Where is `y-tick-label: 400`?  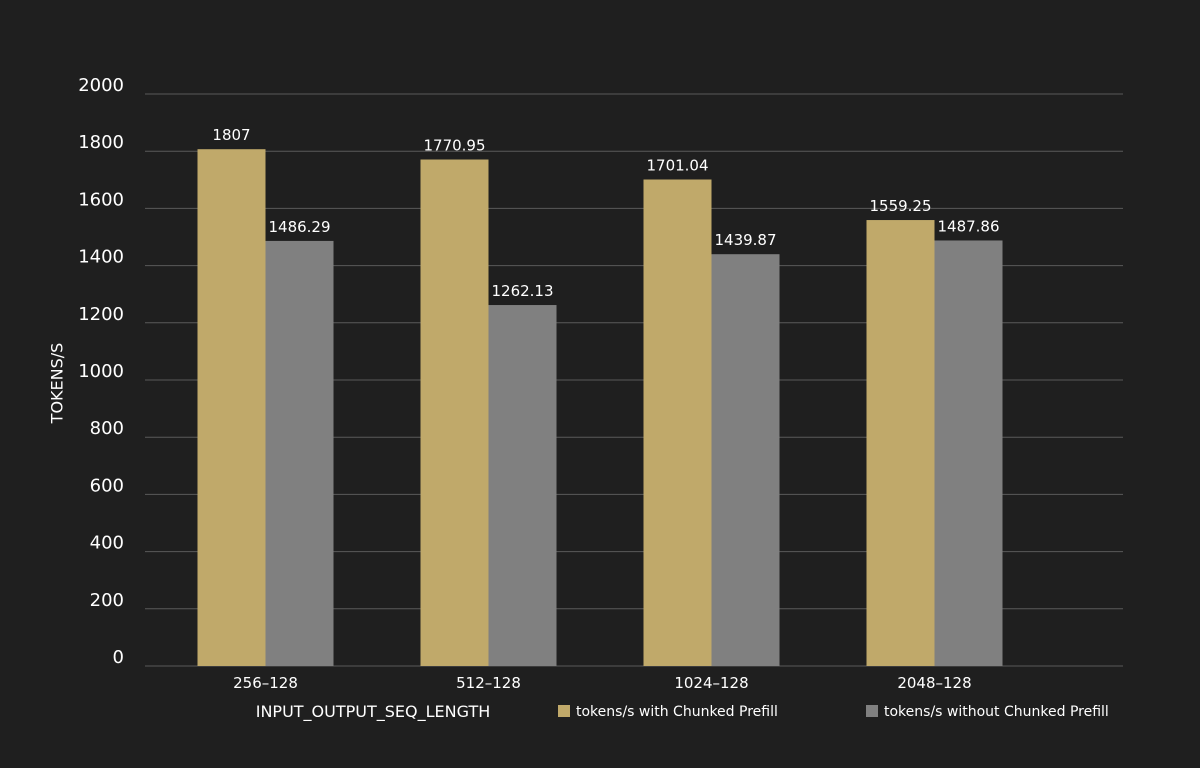 y-tick-label: 400 is located at coordinates (107, 543).